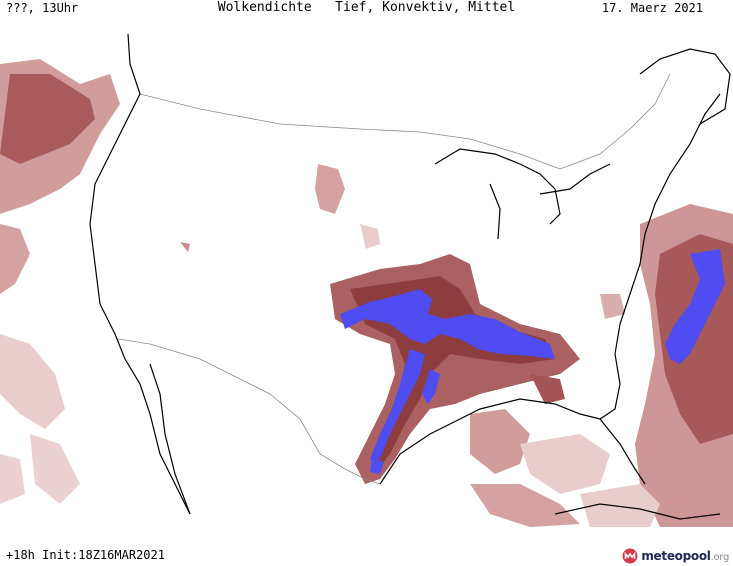 This screenshot has width=733, height=566. What do you see at coordinates (85, 555) in the screenshot?
I see `run-init-label: +18h Init:18Z16MAR2021` at bounding box center [85, 555].